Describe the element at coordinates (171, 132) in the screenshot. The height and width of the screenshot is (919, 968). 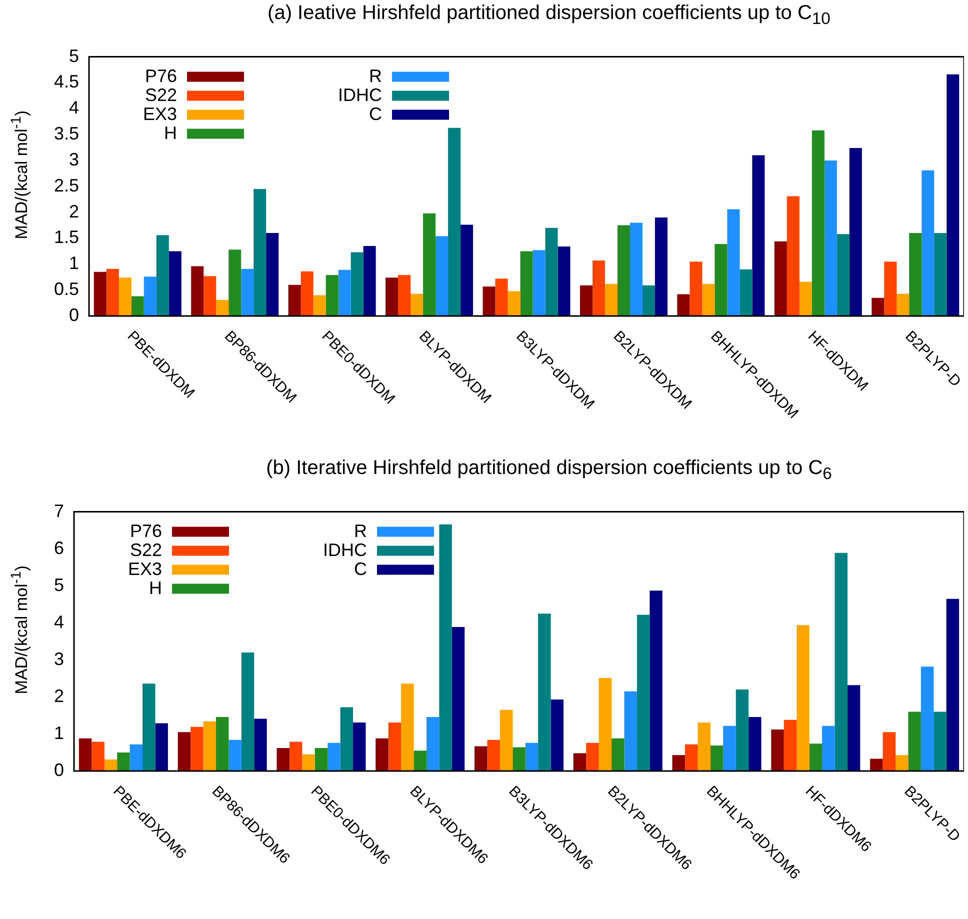
I see `legend-label: H` at that location.